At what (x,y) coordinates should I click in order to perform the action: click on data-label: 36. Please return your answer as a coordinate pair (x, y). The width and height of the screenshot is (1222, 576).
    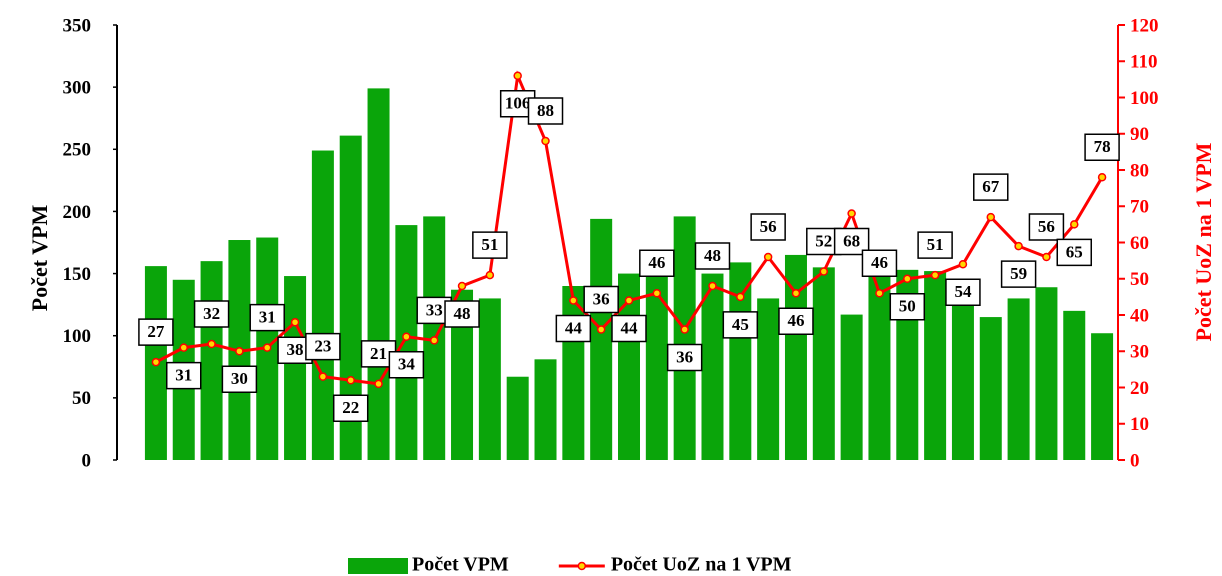
    Looking at the image, I should click on (684, 357).